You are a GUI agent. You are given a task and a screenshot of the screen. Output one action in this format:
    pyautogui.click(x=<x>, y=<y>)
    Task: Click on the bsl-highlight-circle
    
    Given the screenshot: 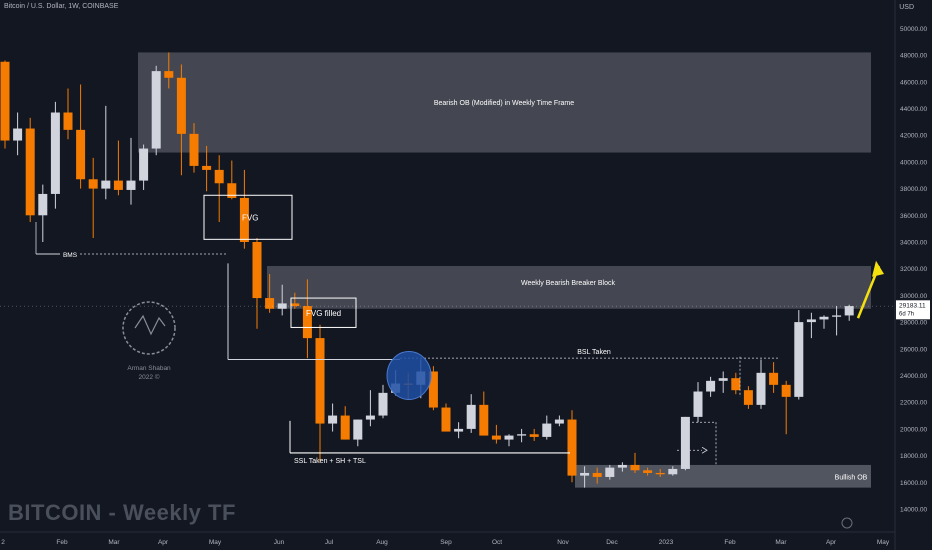 What is the action you would take?
    pyautogui.click(x=409, y=375)
    